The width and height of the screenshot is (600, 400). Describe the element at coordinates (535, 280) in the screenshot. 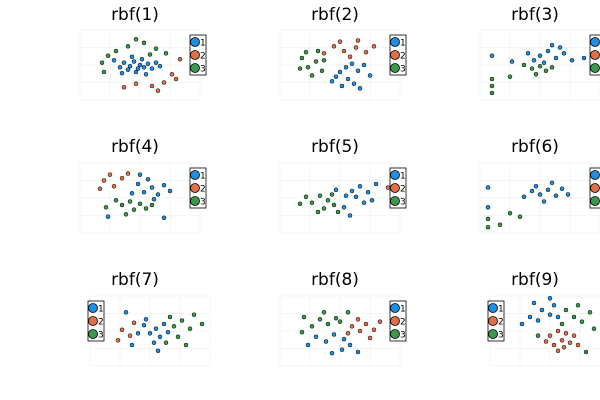

I see `panel-title-9: rbf(9)` at that location.